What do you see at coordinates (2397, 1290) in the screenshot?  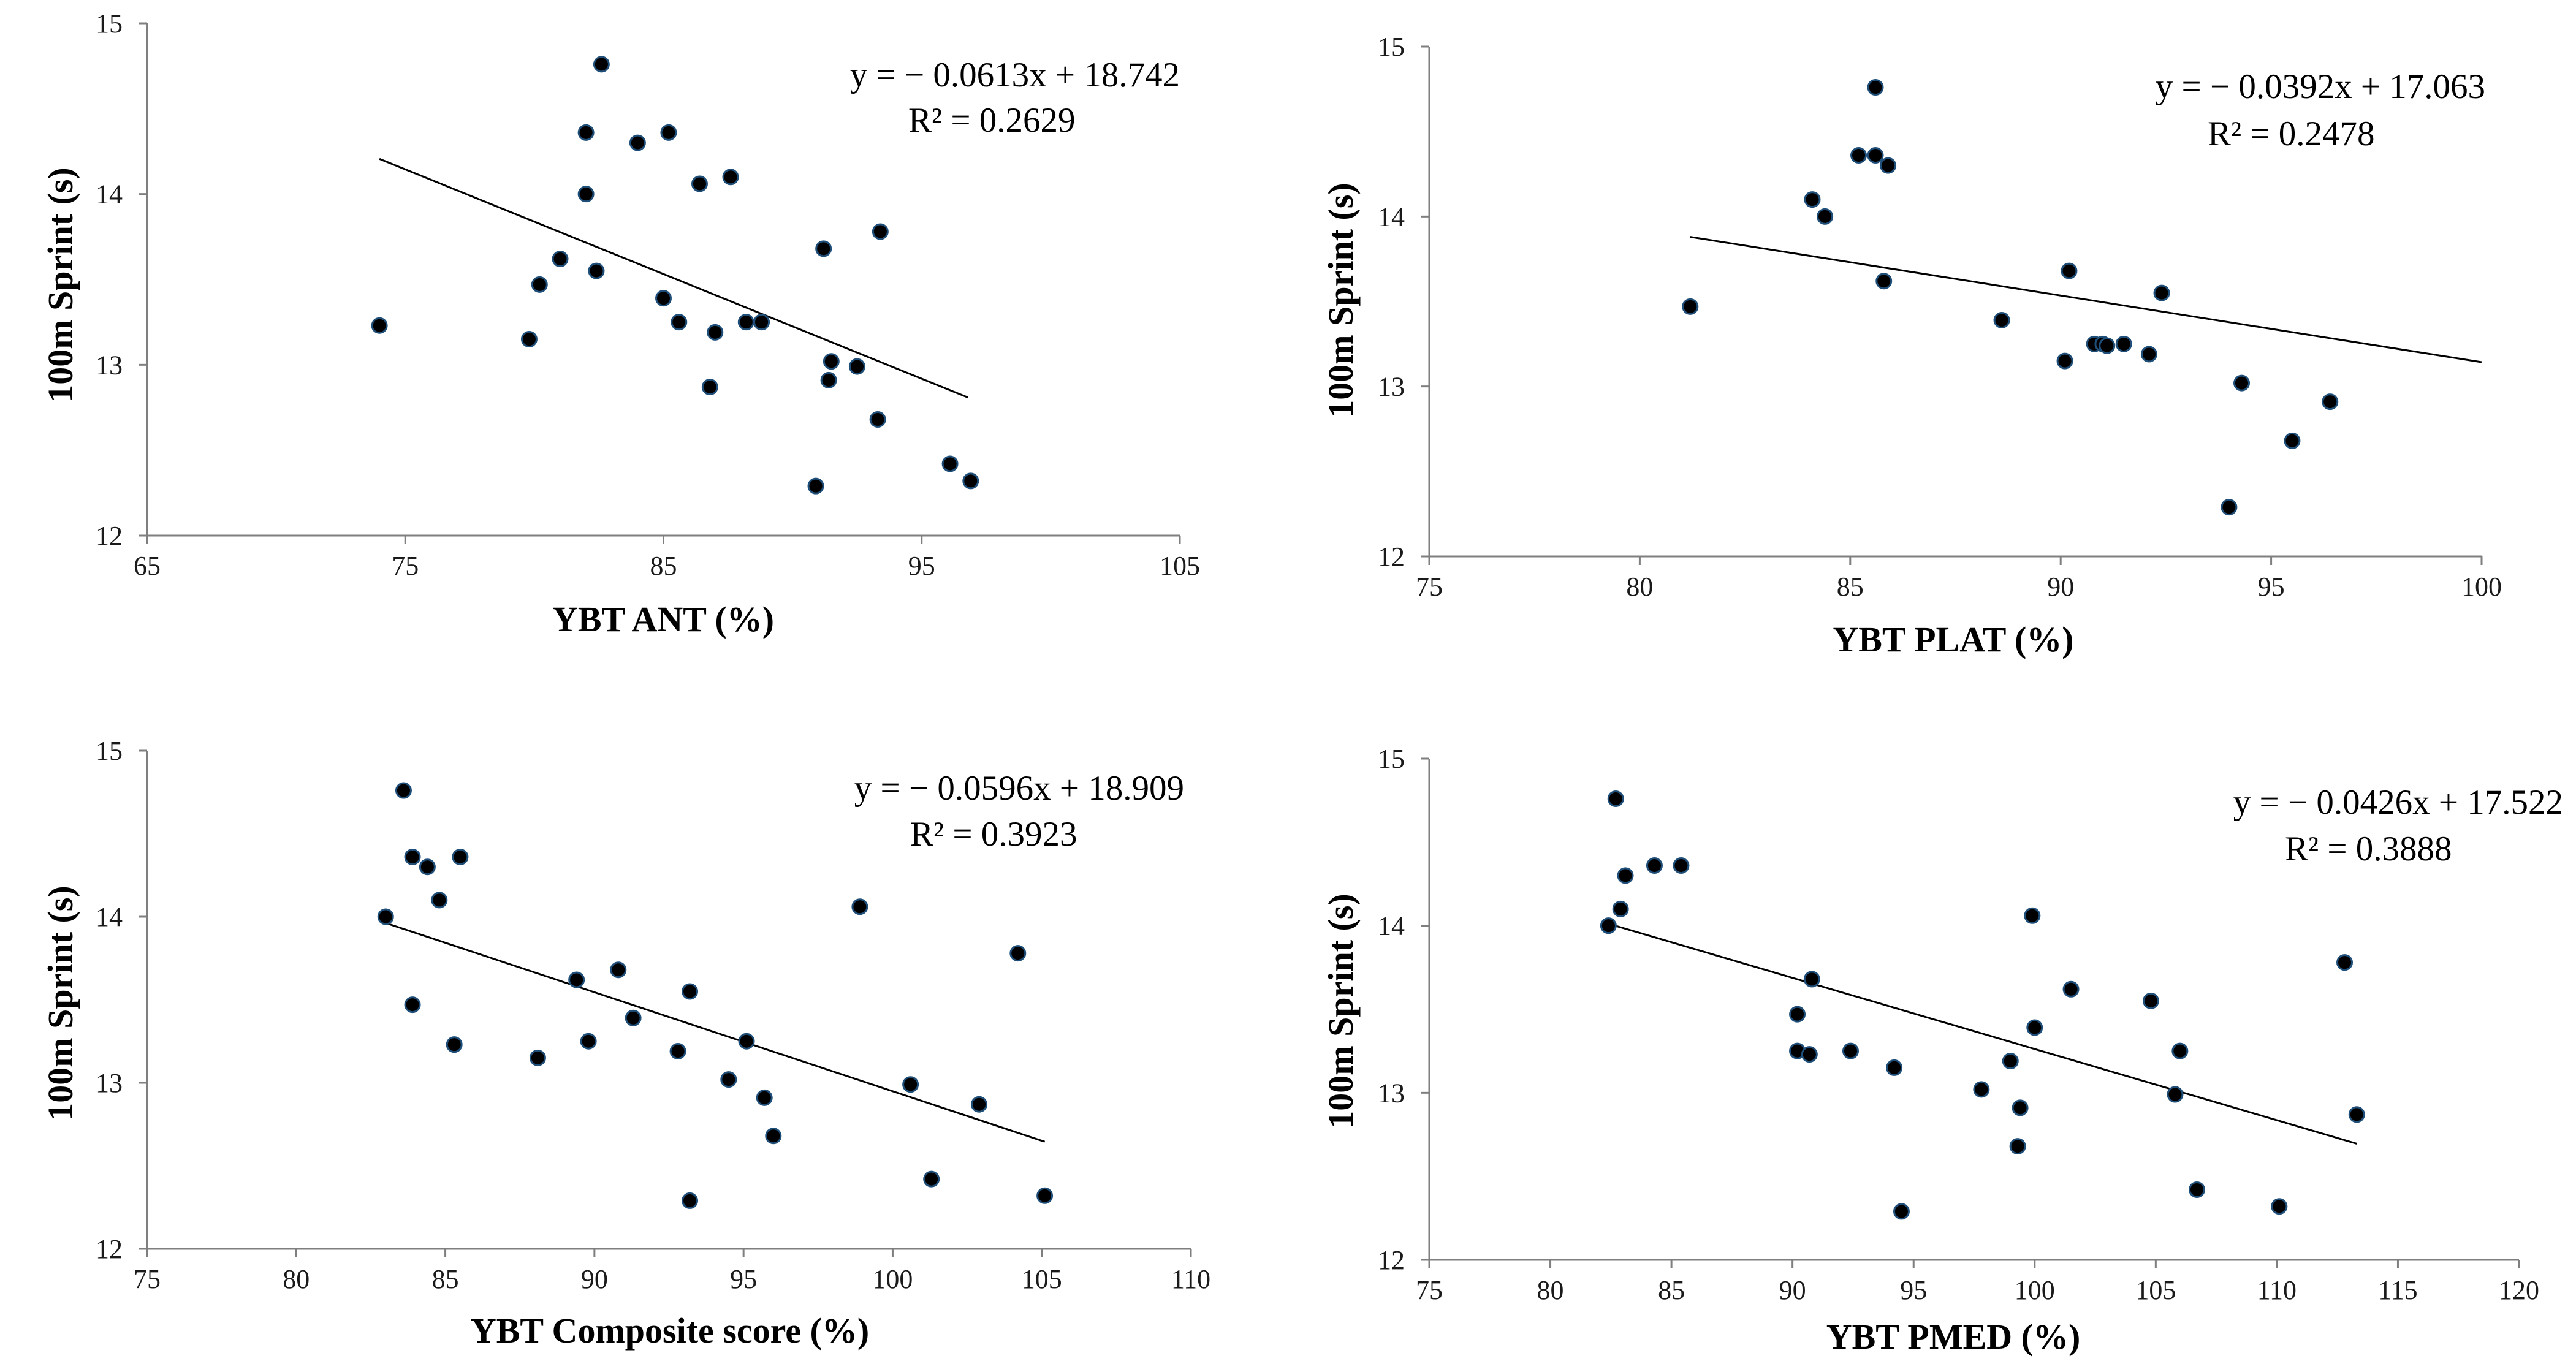 I see `x-tick-label: 115` at bounding box center [2397, 1290].